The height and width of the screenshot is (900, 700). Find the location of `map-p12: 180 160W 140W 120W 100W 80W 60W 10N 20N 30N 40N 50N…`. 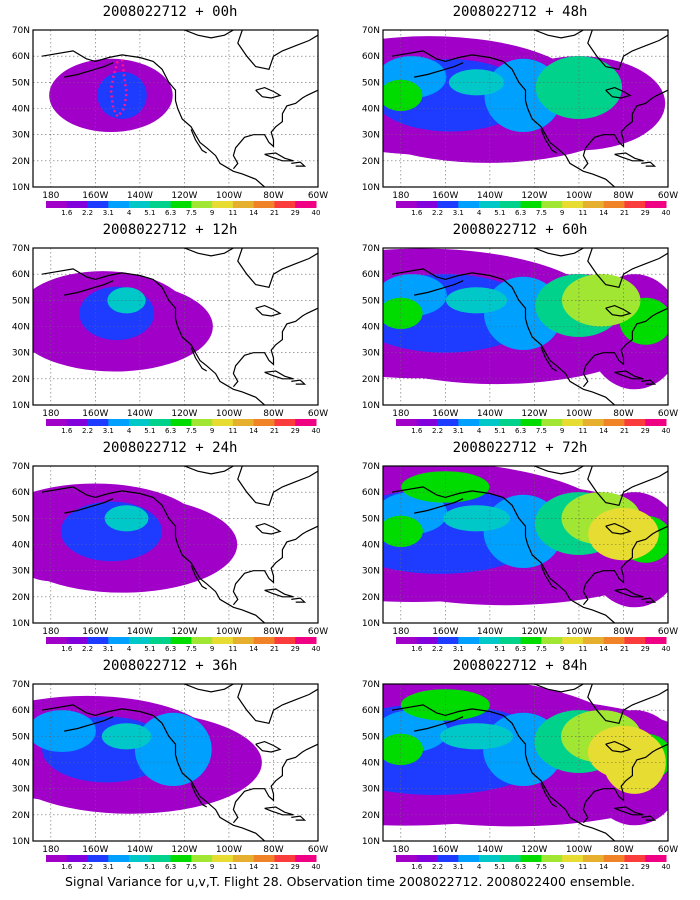

map-p12: 180 160W 140W 120W 100W 80W 60W 10N 20N 30N 40N 50N… is located at coordinates (170, 338).